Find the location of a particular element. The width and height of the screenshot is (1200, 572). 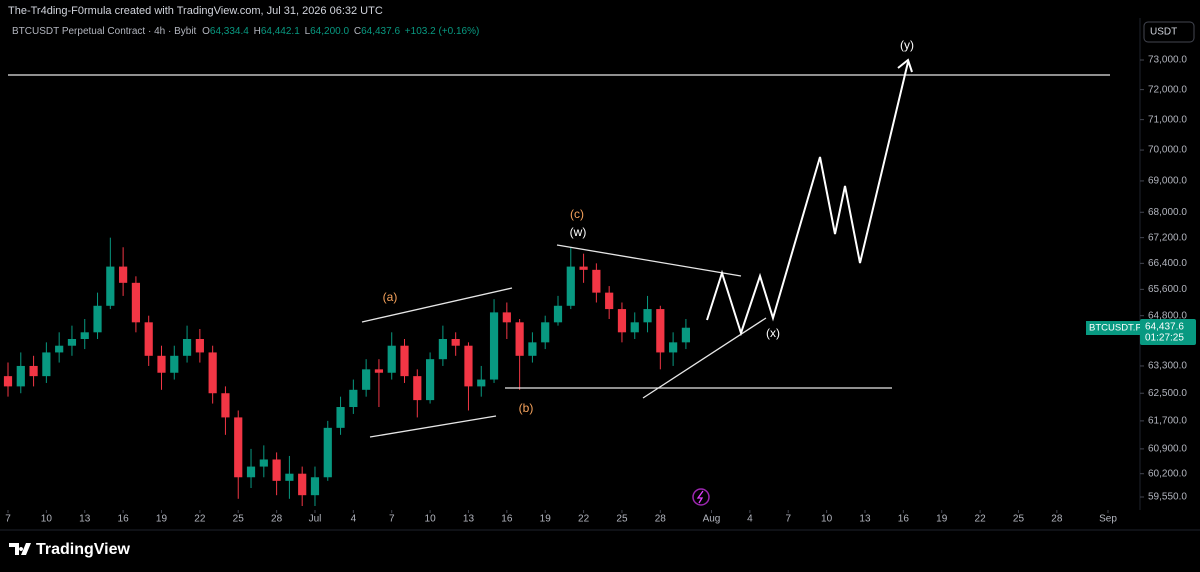

x-tick-label: Aug is located at coordinates (712, 519).